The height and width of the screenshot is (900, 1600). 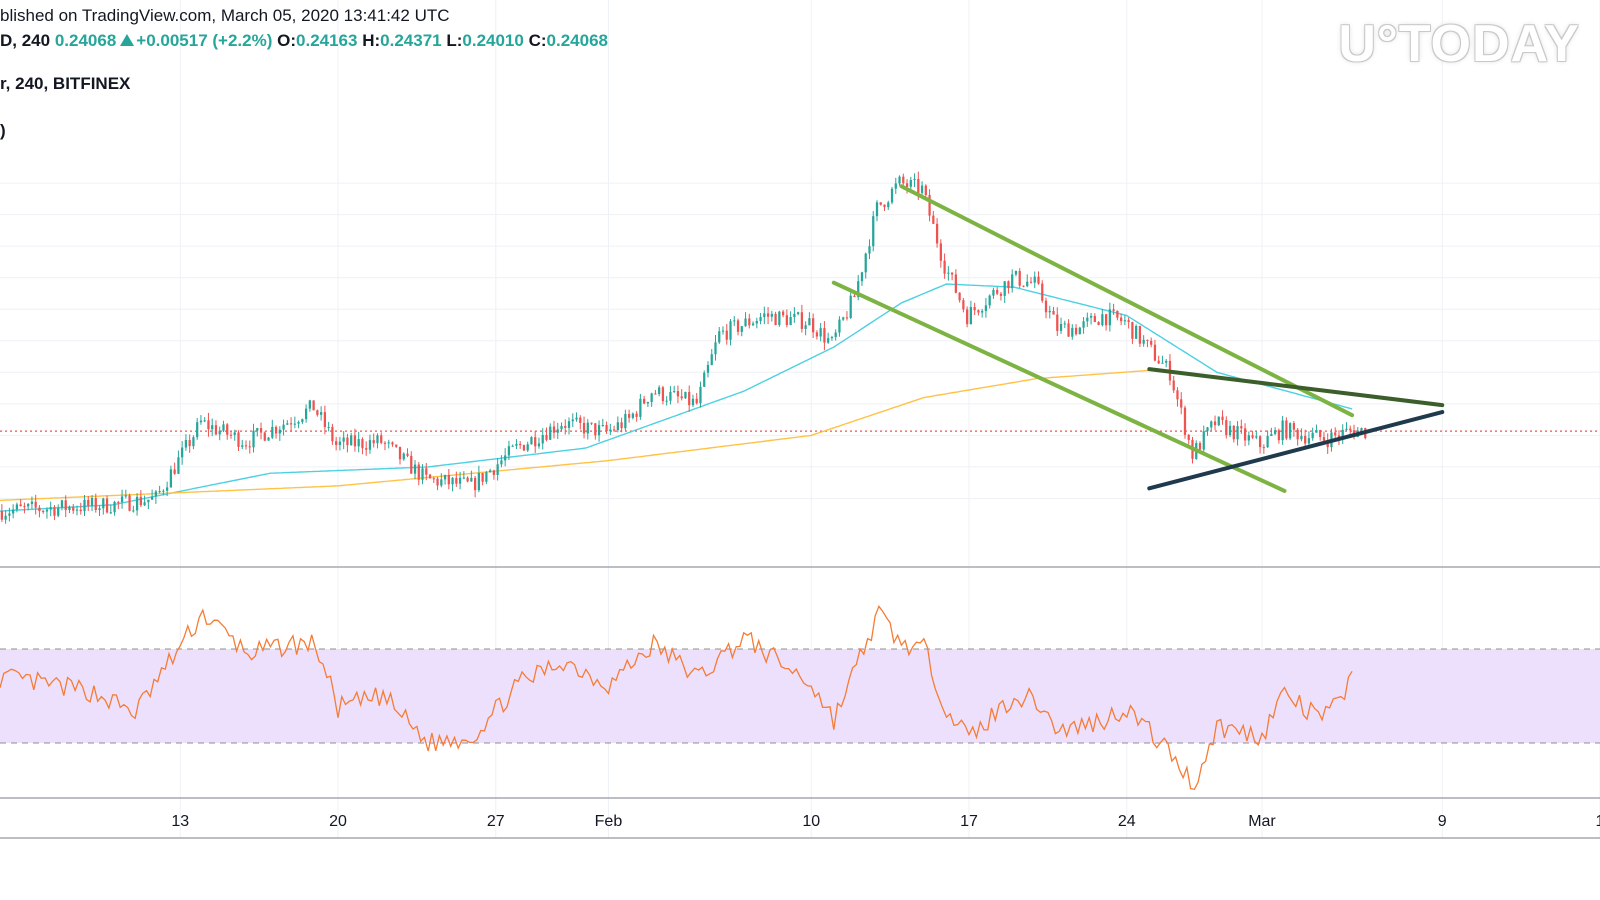 What do you see at coordinates (496, 821) in the screenshot?
I see `x-tick-label: 27` at bounding box center [496, 821].